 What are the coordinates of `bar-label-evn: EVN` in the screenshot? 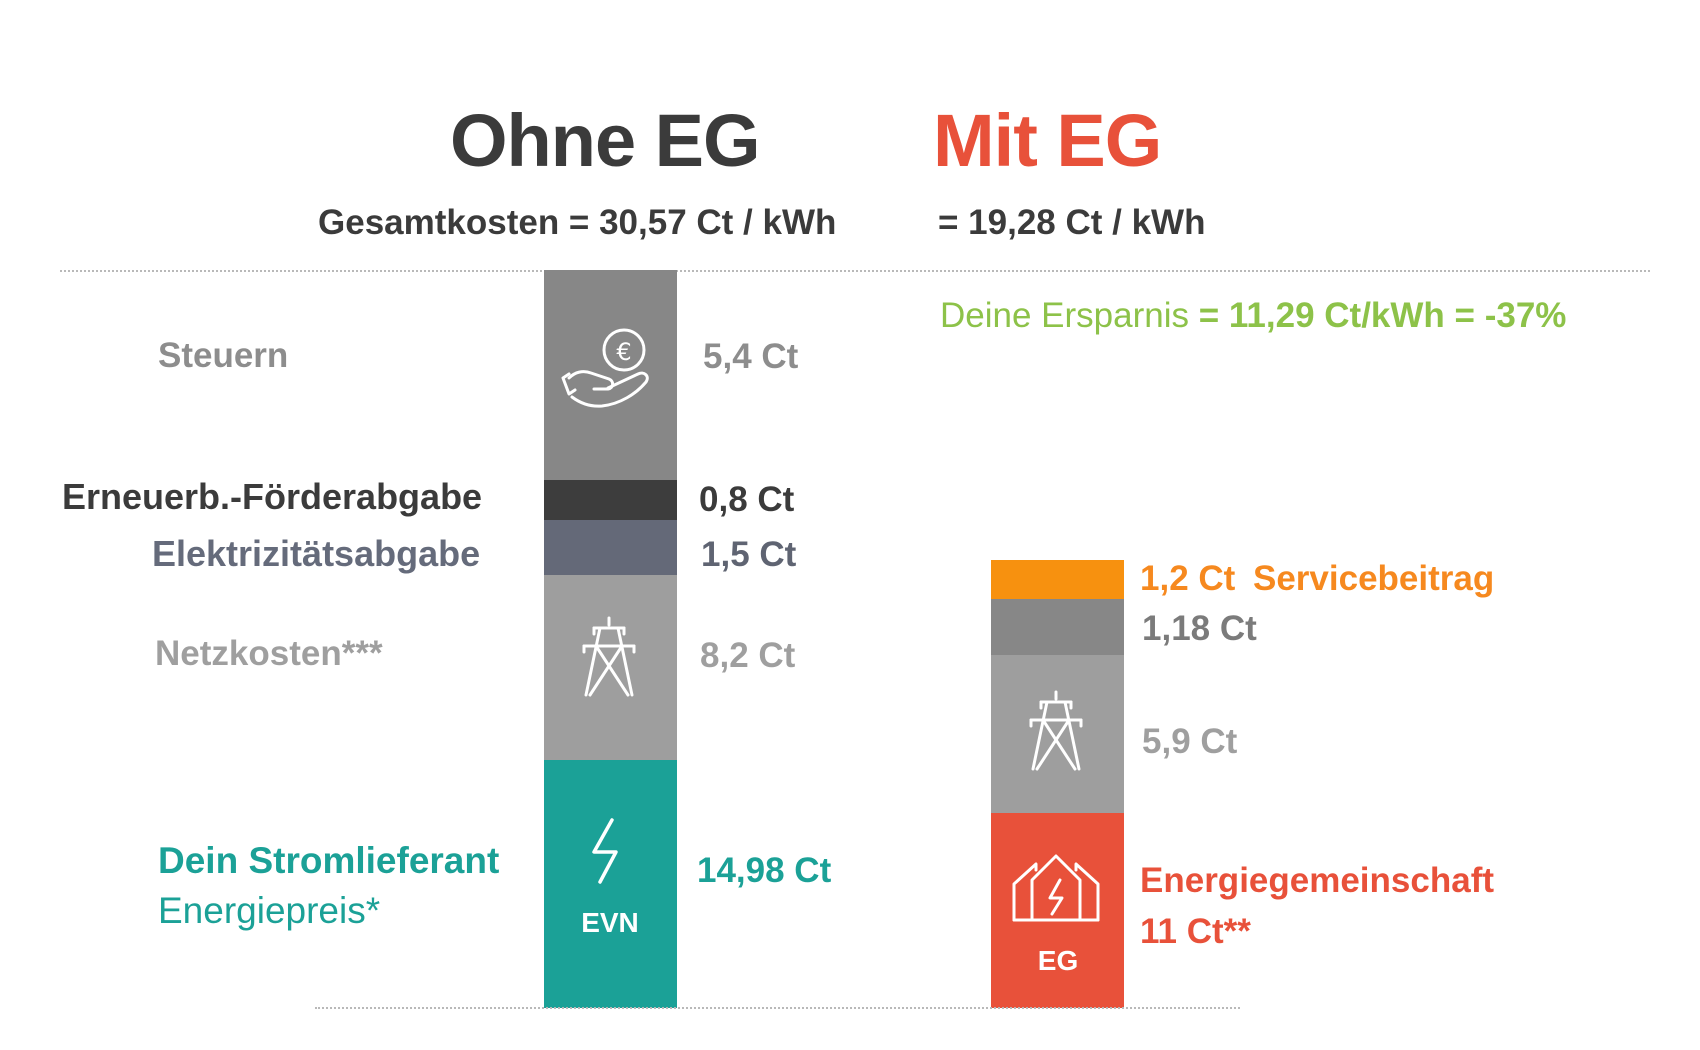 It's located at (610, 922).